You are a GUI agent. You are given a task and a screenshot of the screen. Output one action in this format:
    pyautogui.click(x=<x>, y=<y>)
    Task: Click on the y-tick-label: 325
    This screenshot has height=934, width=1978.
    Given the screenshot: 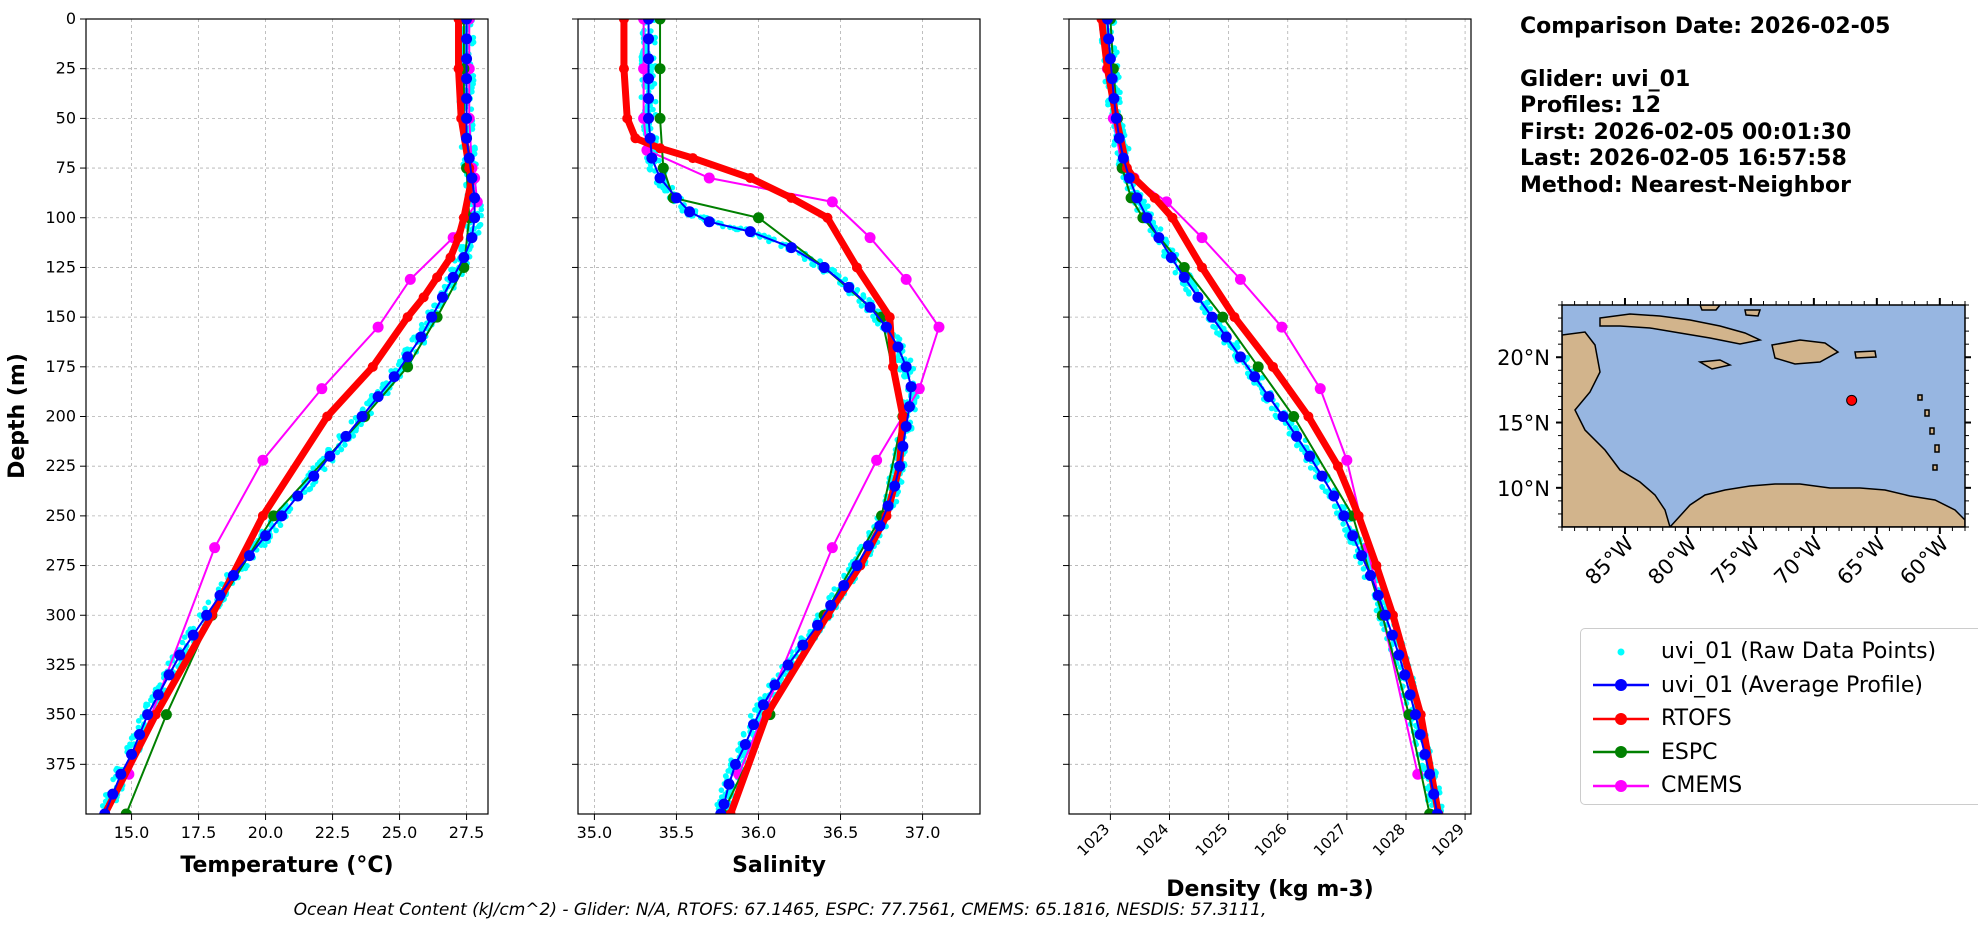 What is the action you would take?
    pyautogui.click(x=60, y=664)
    